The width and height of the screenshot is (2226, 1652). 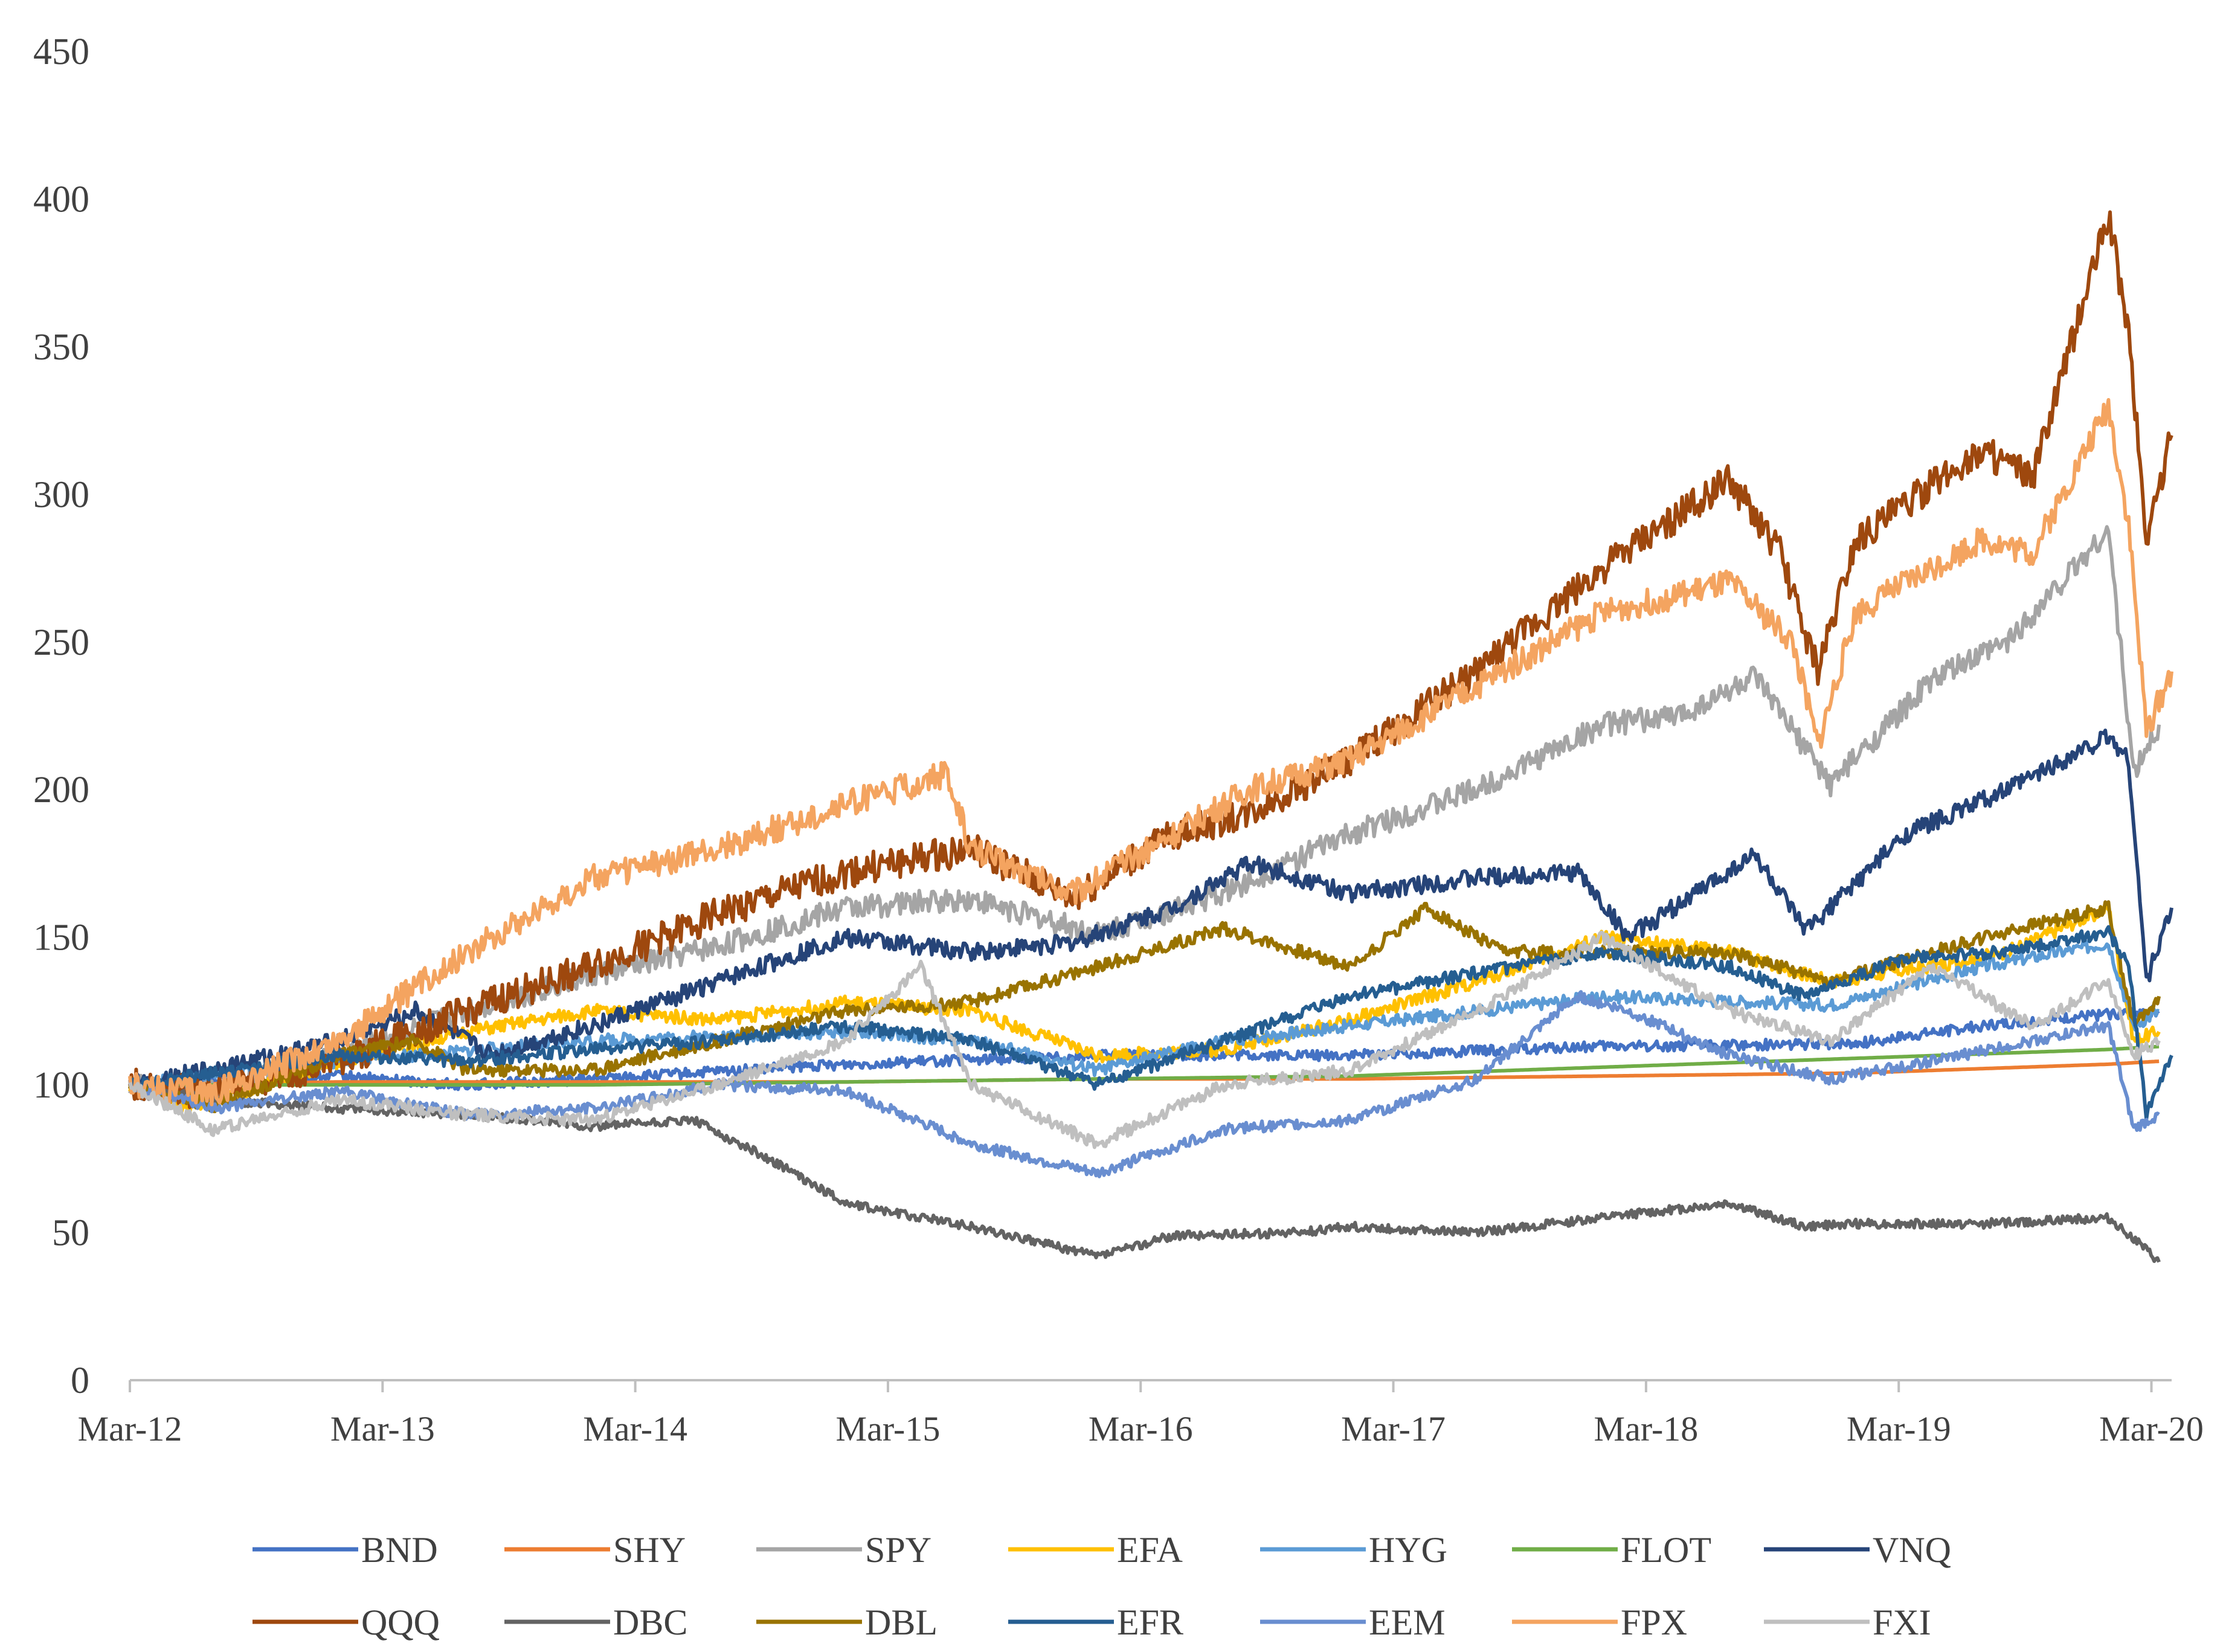 What do you see at coordinates (898, 1550) in the screenshot?
I see `legend-label-spy: SPY` at bounding box center [898, 1550].